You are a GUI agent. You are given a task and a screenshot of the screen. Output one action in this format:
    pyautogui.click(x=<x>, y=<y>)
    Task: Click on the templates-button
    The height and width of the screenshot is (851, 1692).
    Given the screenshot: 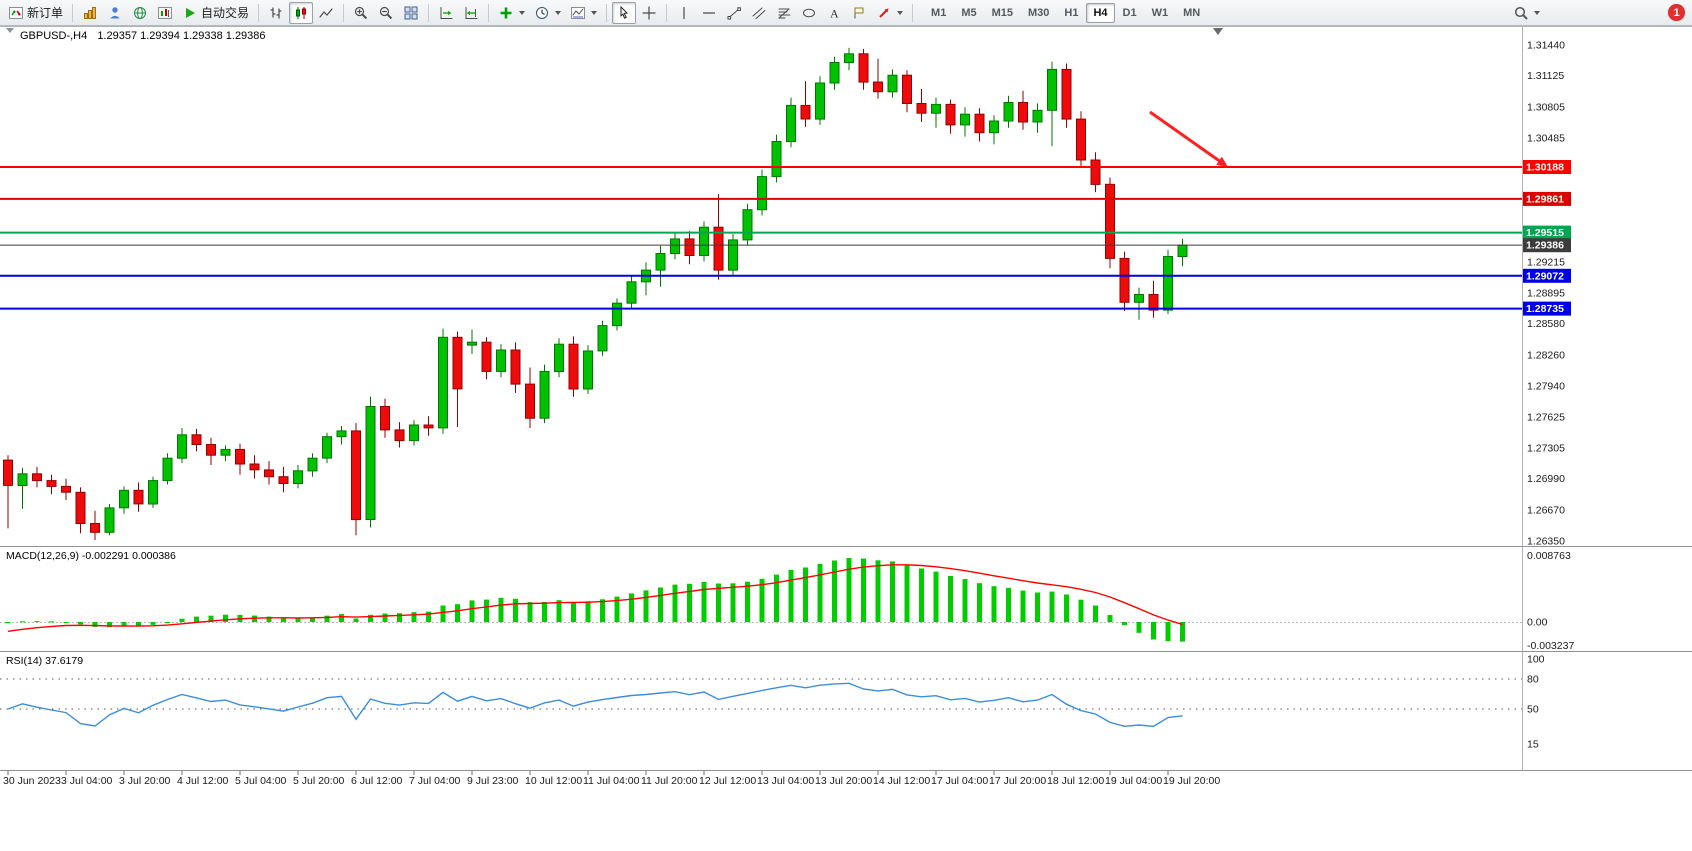 What is the action you would take?
    pyautogui.click(x=583, y=13)
    